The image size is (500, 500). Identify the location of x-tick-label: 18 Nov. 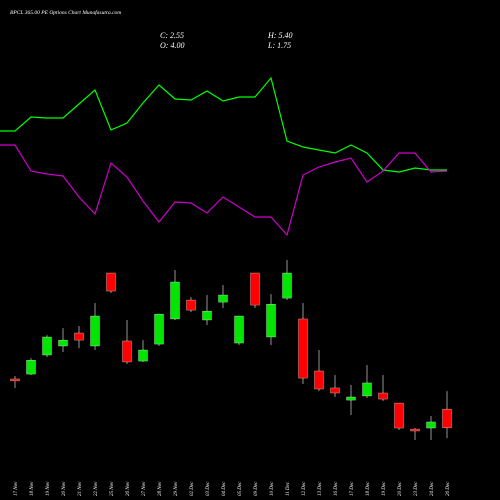
(32, 488).